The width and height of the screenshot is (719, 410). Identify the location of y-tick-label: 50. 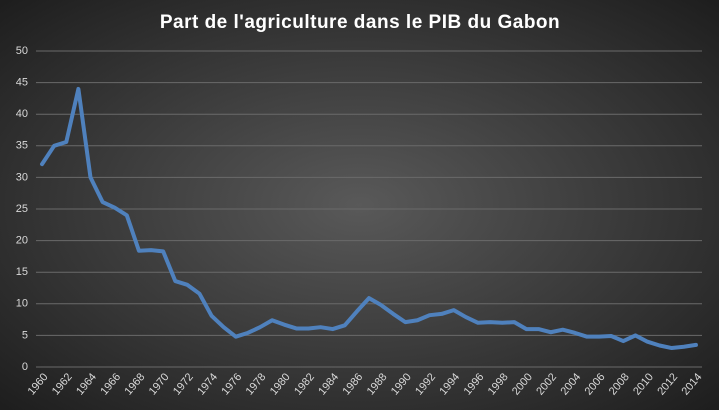
(22, 51).